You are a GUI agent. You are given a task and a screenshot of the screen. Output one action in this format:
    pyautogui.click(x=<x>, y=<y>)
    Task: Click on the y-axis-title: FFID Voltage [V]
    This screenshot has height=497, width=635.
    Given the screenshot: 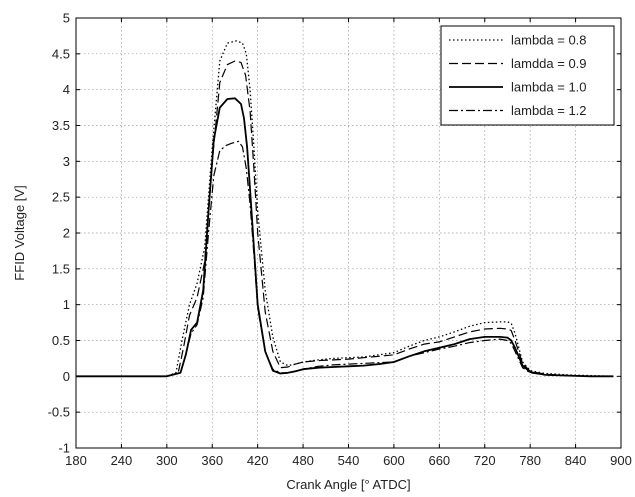 What is the action you would take?
    pyautogui.click(x=19, y=232)
    